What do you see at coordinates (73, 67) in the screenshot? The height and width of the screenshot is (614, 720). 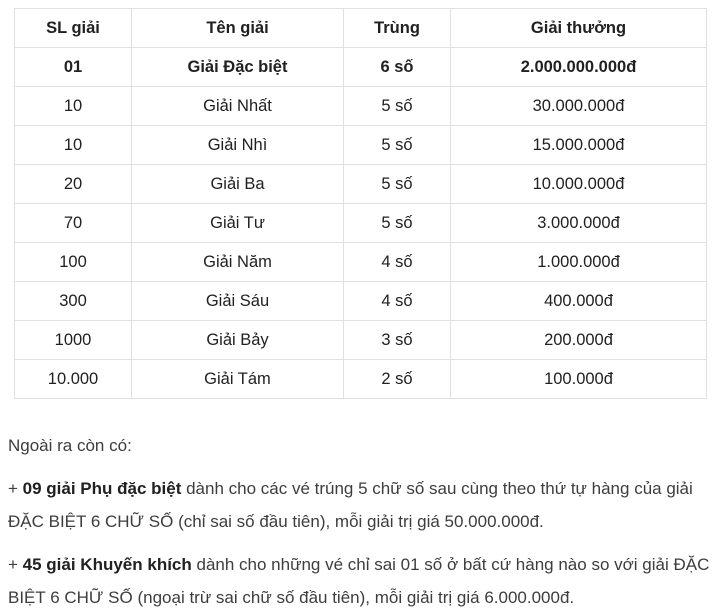 I see `cell-quantity: 01` at bounding box center [73, 67].